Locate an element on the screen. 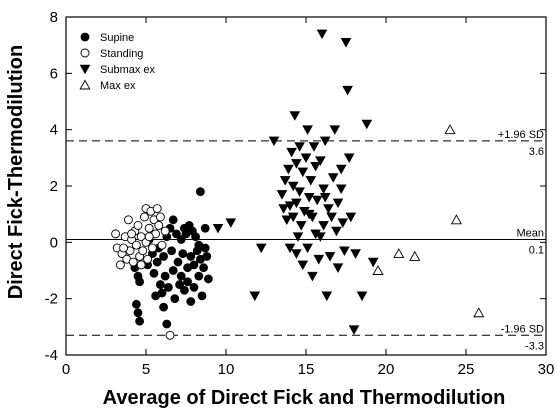 The height and width of the screenshot is (411, 557). y-tick-label: 6 is located at coordinates (54, 73).